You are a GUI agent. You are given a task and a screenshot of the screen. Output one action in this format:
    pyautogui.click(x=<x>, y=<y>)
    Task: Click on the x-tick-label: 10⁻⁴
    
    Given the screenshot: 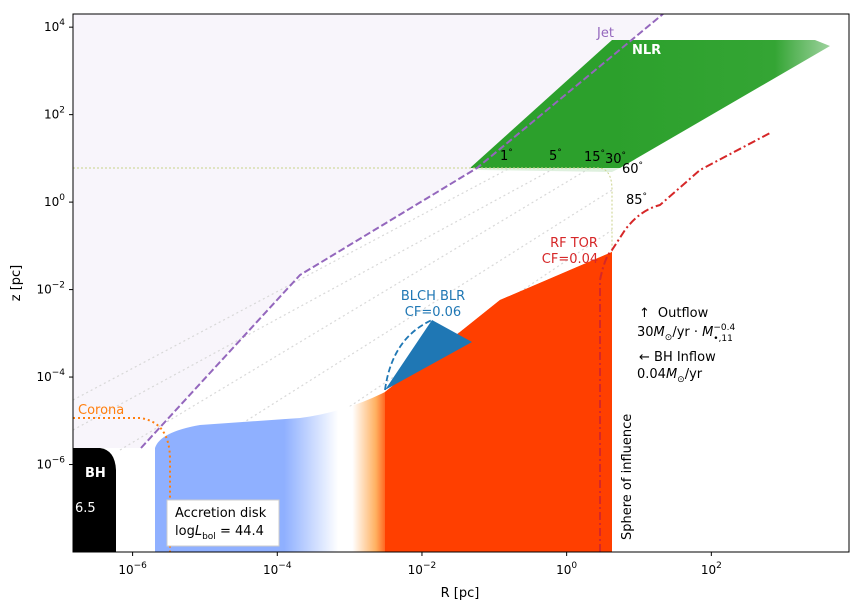 What is the action you would take?
    pyautogui.click(x=277, y=569)
    